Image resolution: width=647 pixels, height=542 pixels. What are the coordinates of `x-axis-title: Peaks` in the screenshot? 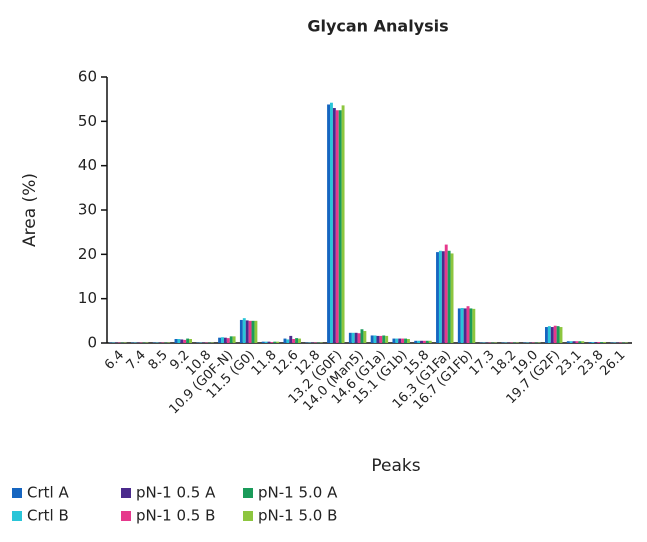 It's located at (395, 466).